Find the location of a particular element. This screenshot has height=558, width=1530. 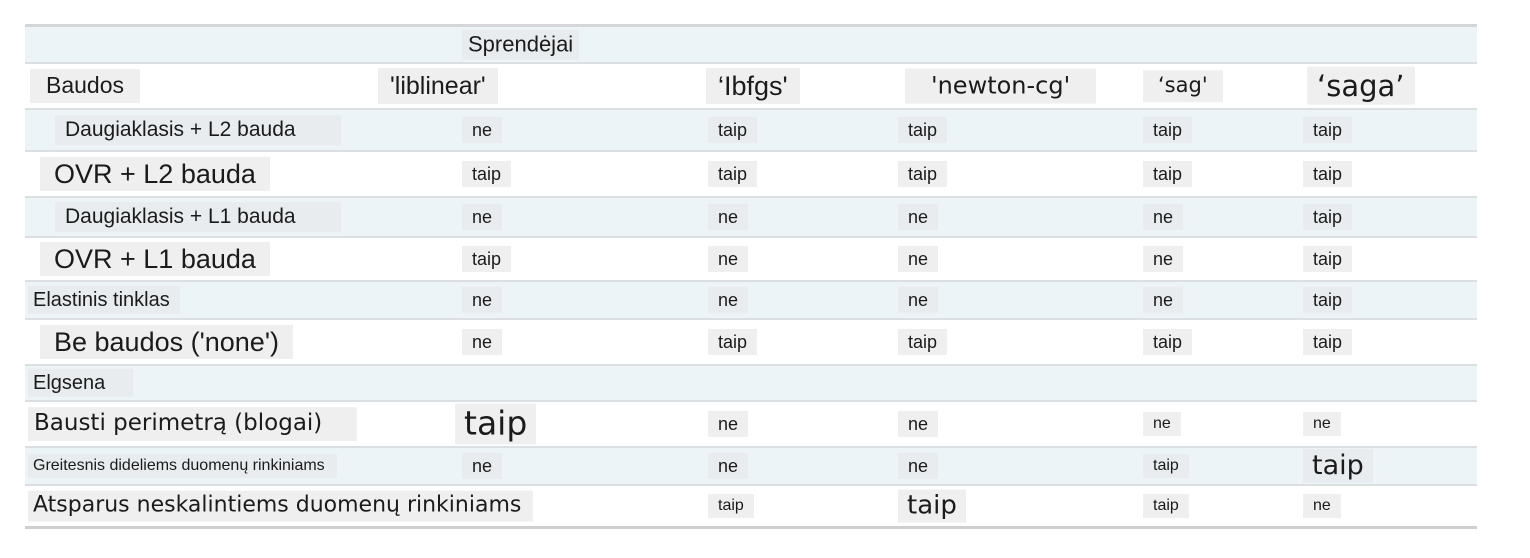

row-label: OVR + L1 bauda is located at coordinates (155, 259).